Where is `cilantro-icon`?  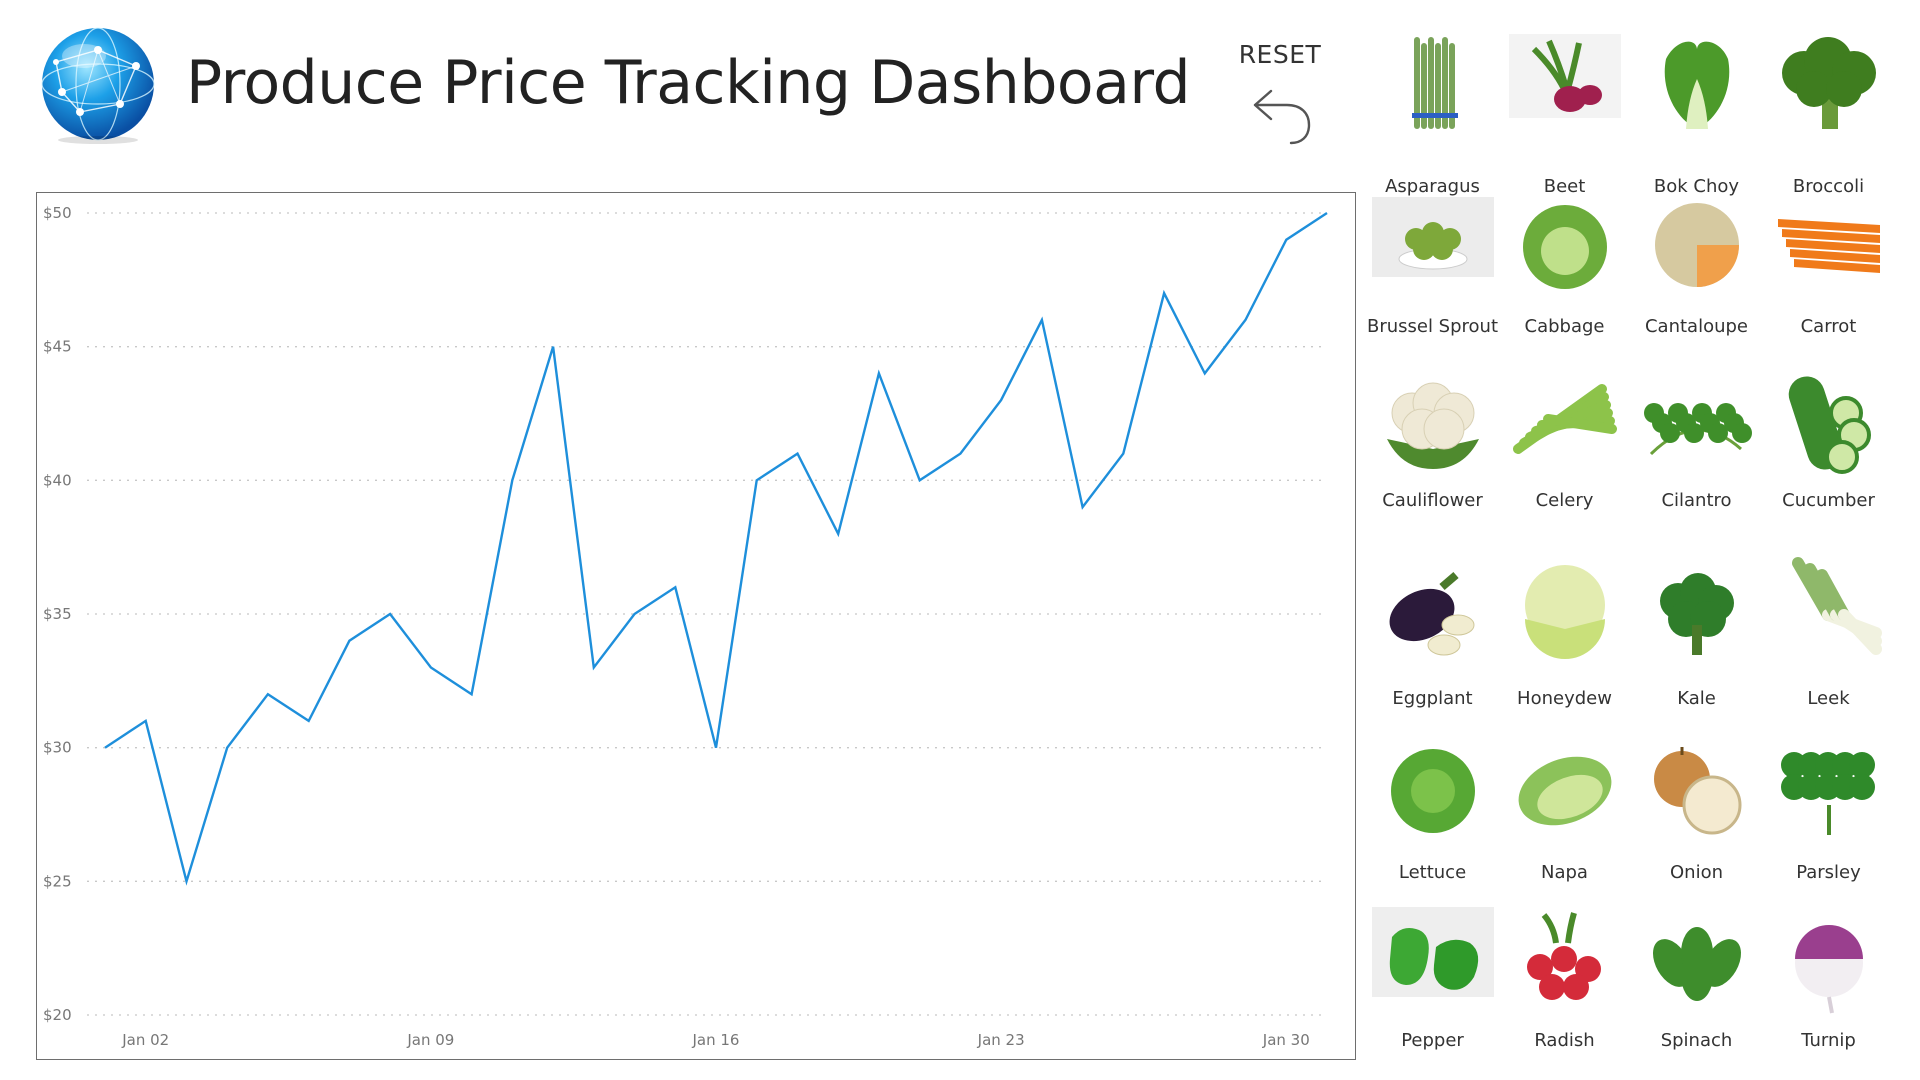
cilantro-icon is located at coordinates (1697, 429).